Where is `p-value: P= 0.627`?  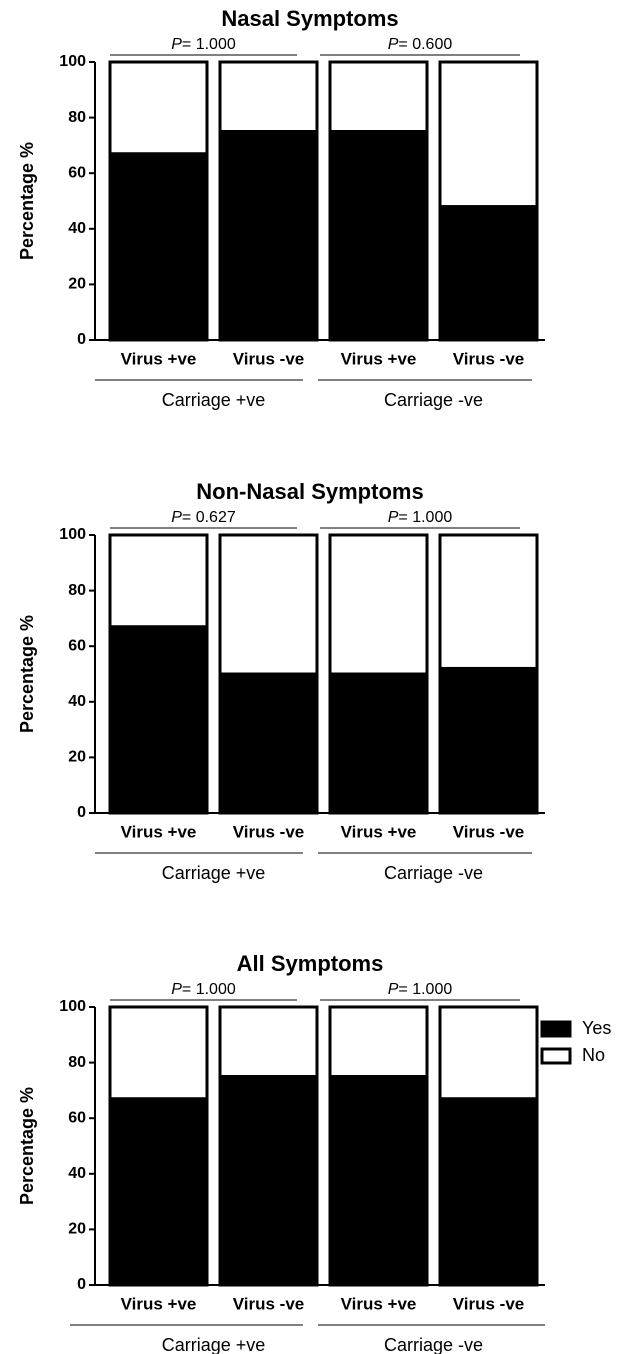
p-value: P= 0.627 is located at coordinates (203, 517).